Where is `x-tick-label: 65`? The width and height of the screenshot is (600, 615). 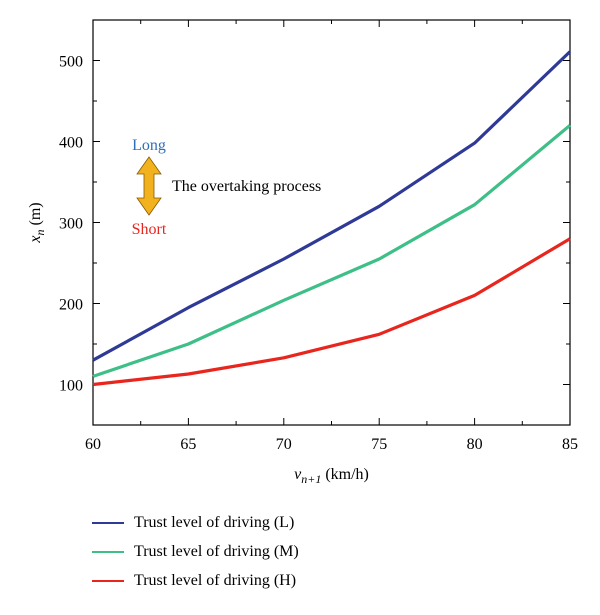 x-tick-label: 65 is located at coordinates (188, 444).